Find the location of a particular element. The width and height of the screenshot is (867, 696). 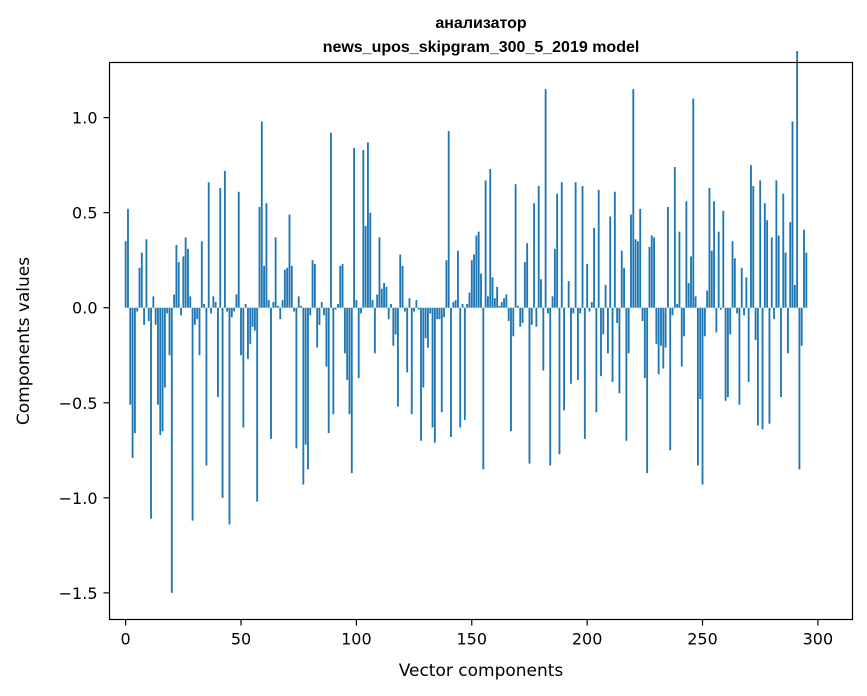

x-tick-label: 100 is located at coordinates (356, 639).